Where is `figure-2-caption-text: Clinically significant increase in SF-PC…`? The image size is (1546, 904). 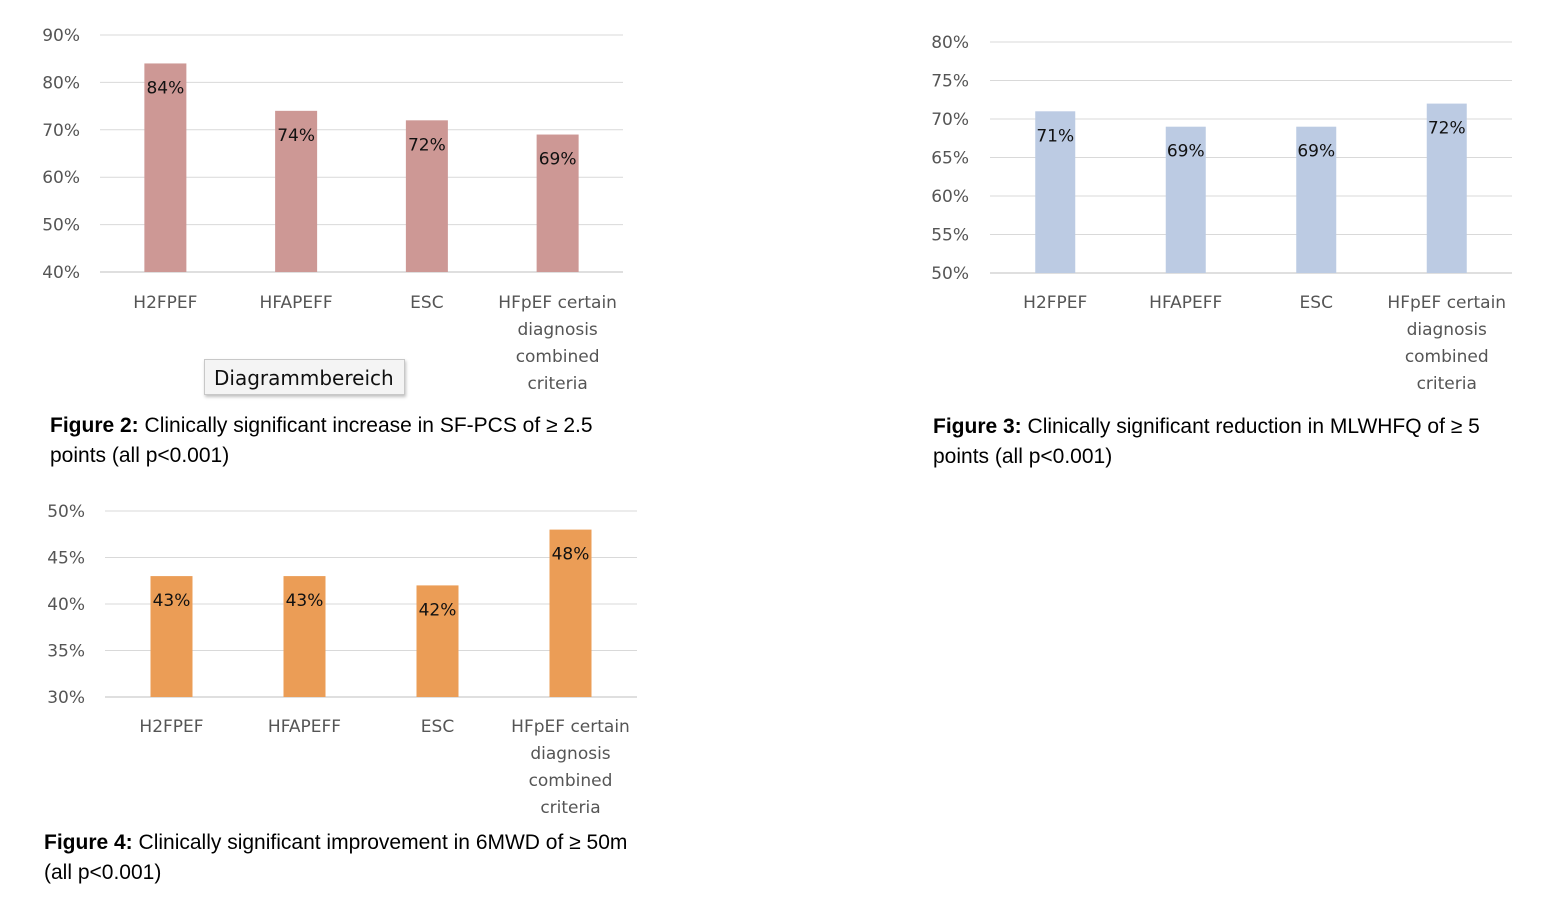
figure-2-caption-text: Clinically significant increase in SF-PC… is located at coordinates (321, 440).